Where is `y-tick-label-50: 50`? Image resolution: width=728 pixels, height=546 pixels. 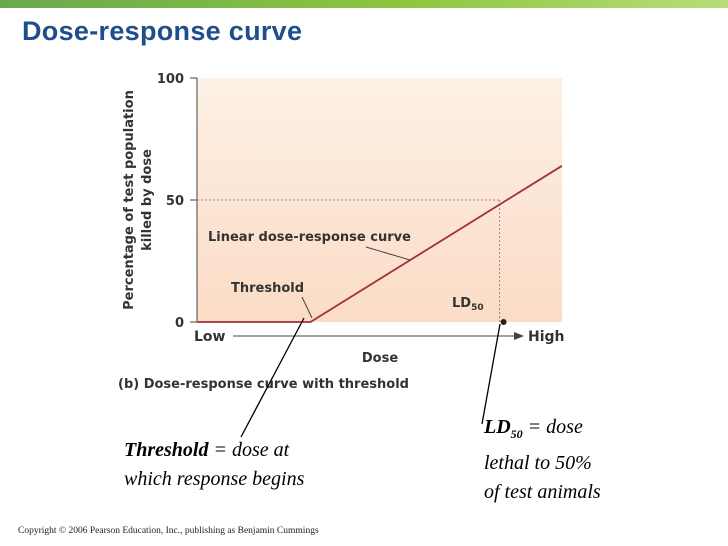 y-tick-label-50: 50 is located at coordinates (175, 201).